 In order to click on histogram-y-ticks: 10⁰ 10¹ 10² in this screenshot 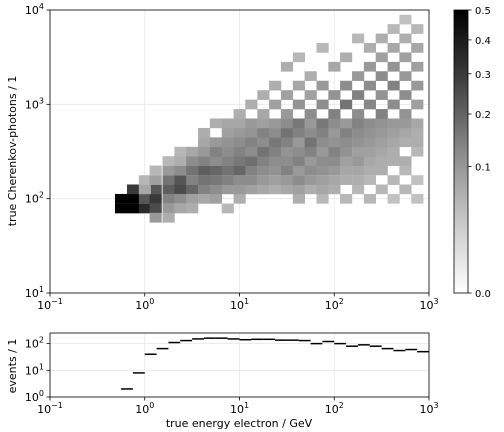, I will do `click(37, 370)`.